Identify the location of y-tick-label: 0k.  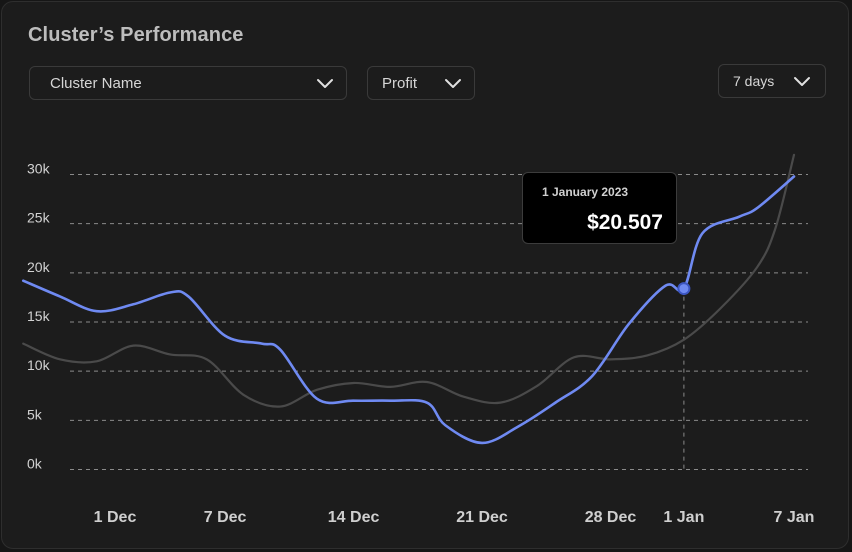
(35, 464).